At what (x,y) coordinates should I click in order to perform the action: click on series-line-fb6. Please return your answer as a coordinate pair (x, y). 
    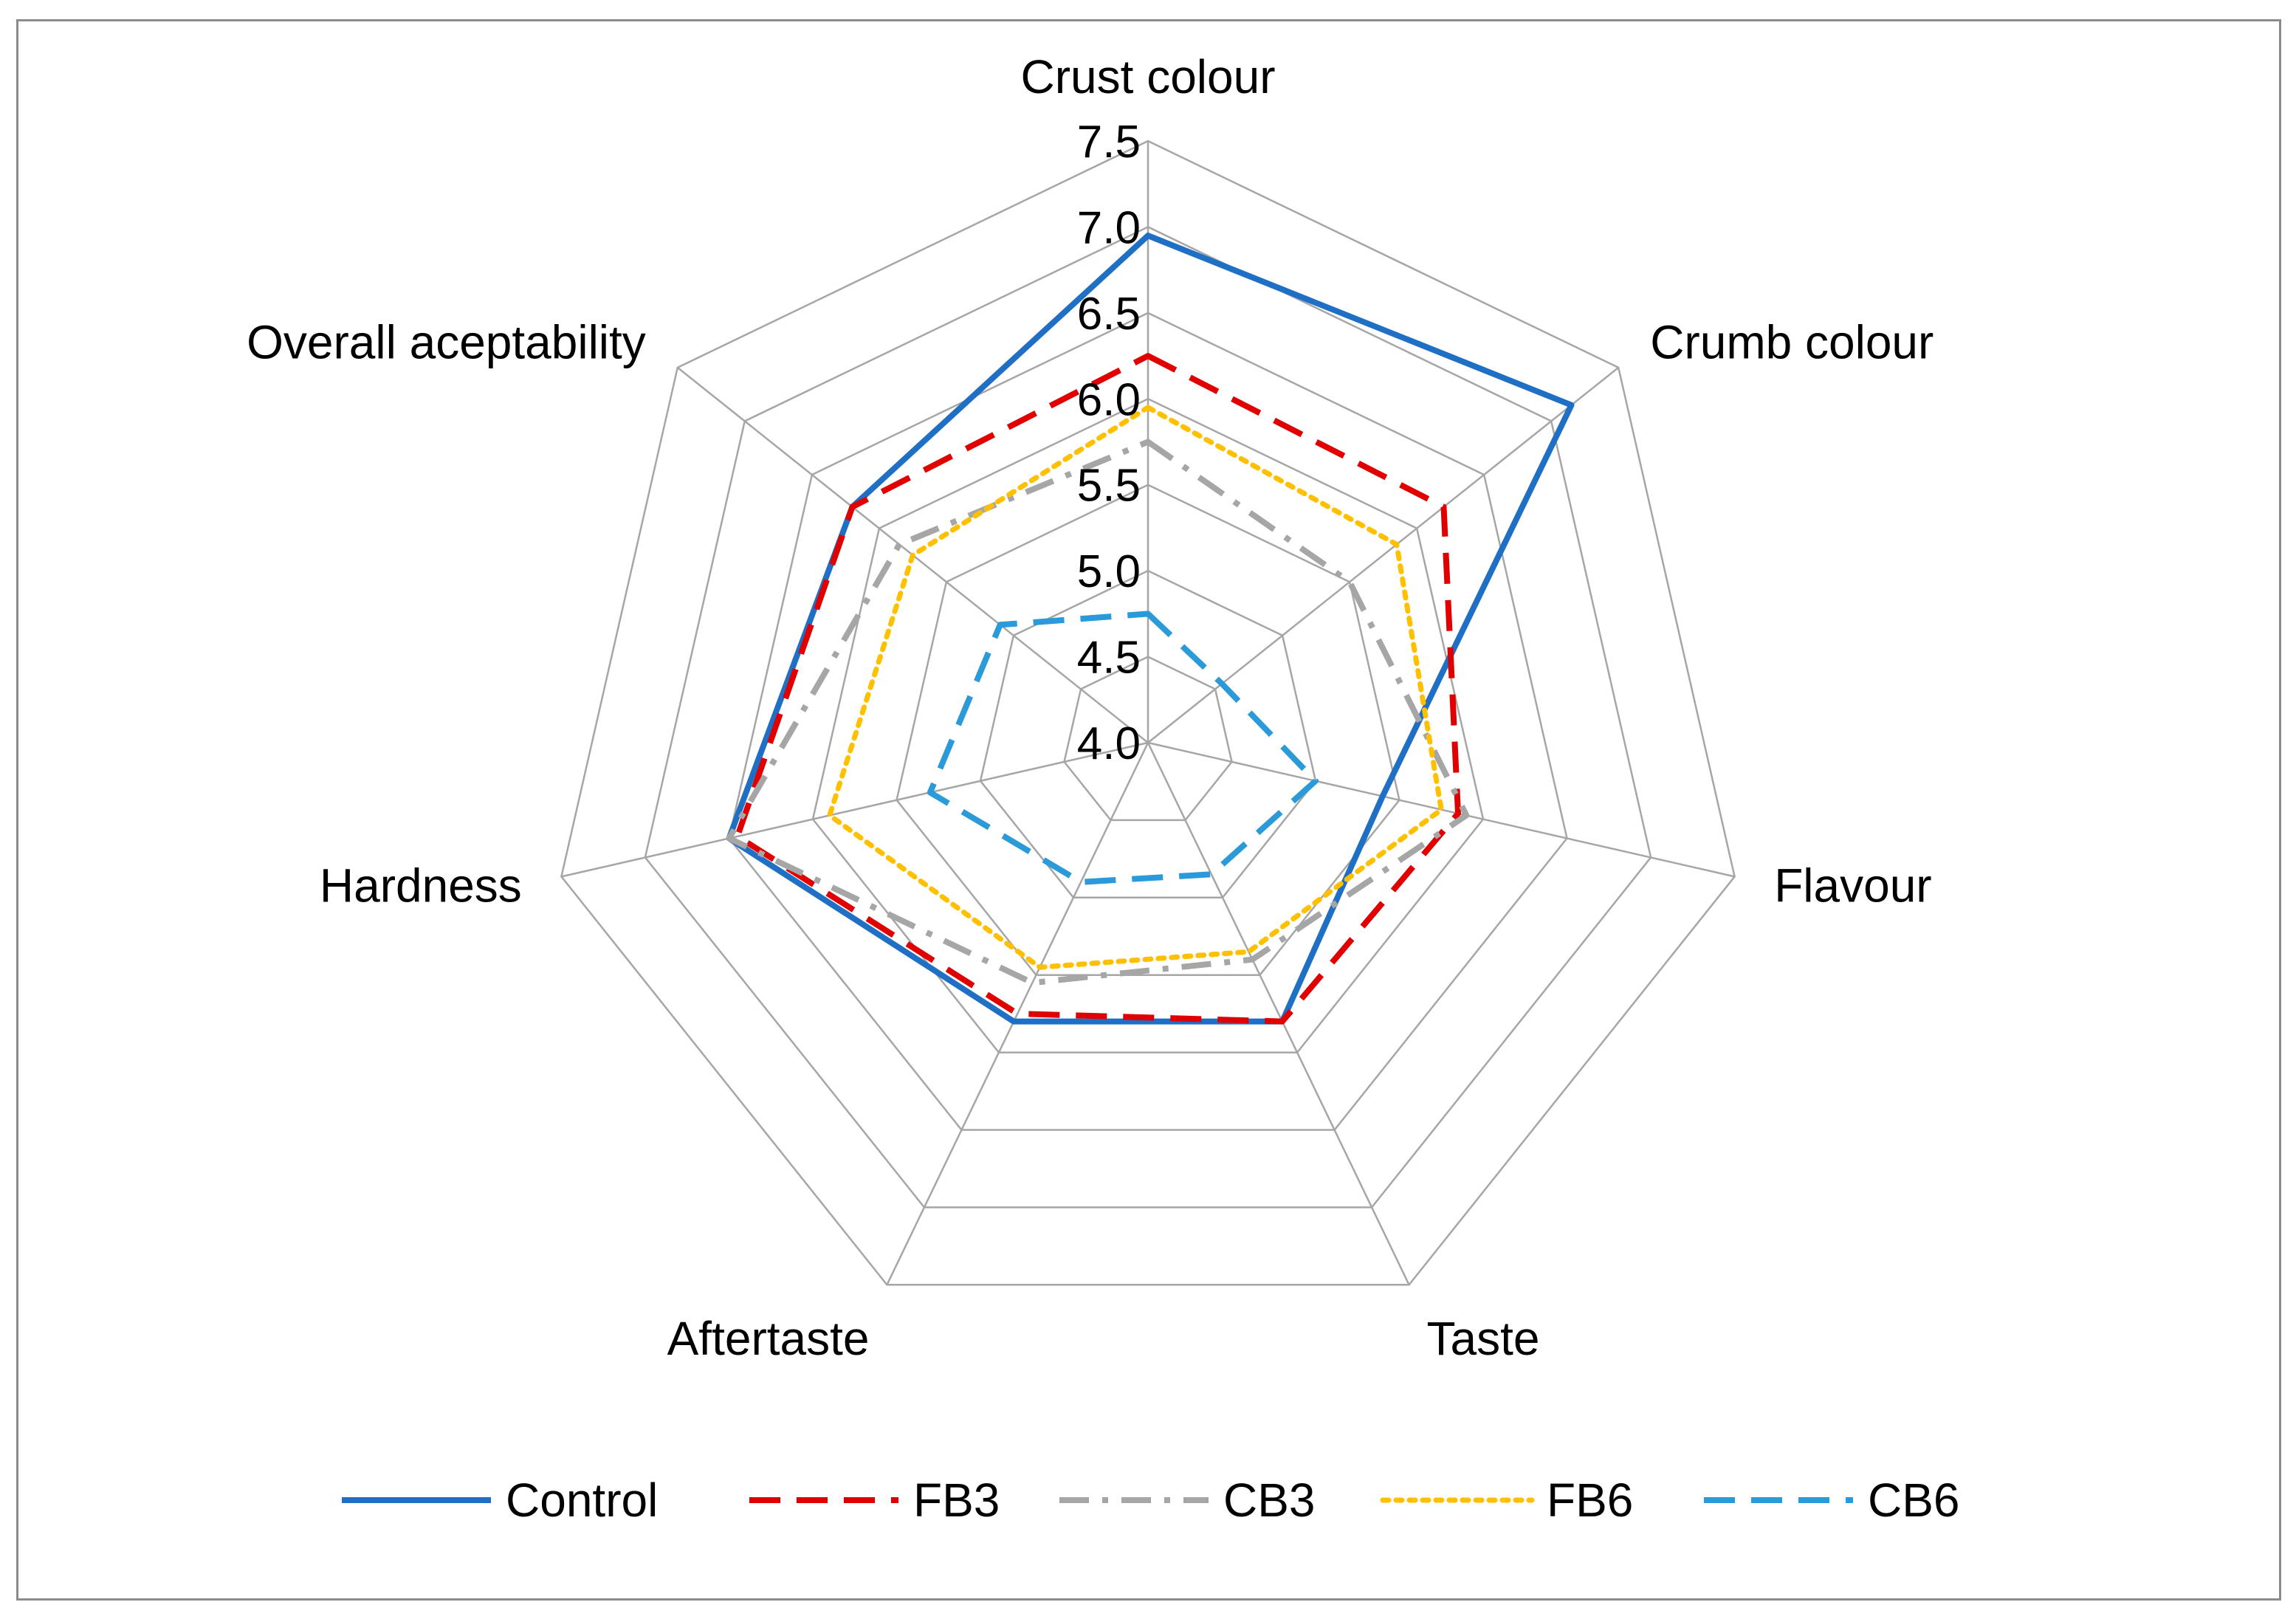
    Looking at the image, I should click on (1135, 687).